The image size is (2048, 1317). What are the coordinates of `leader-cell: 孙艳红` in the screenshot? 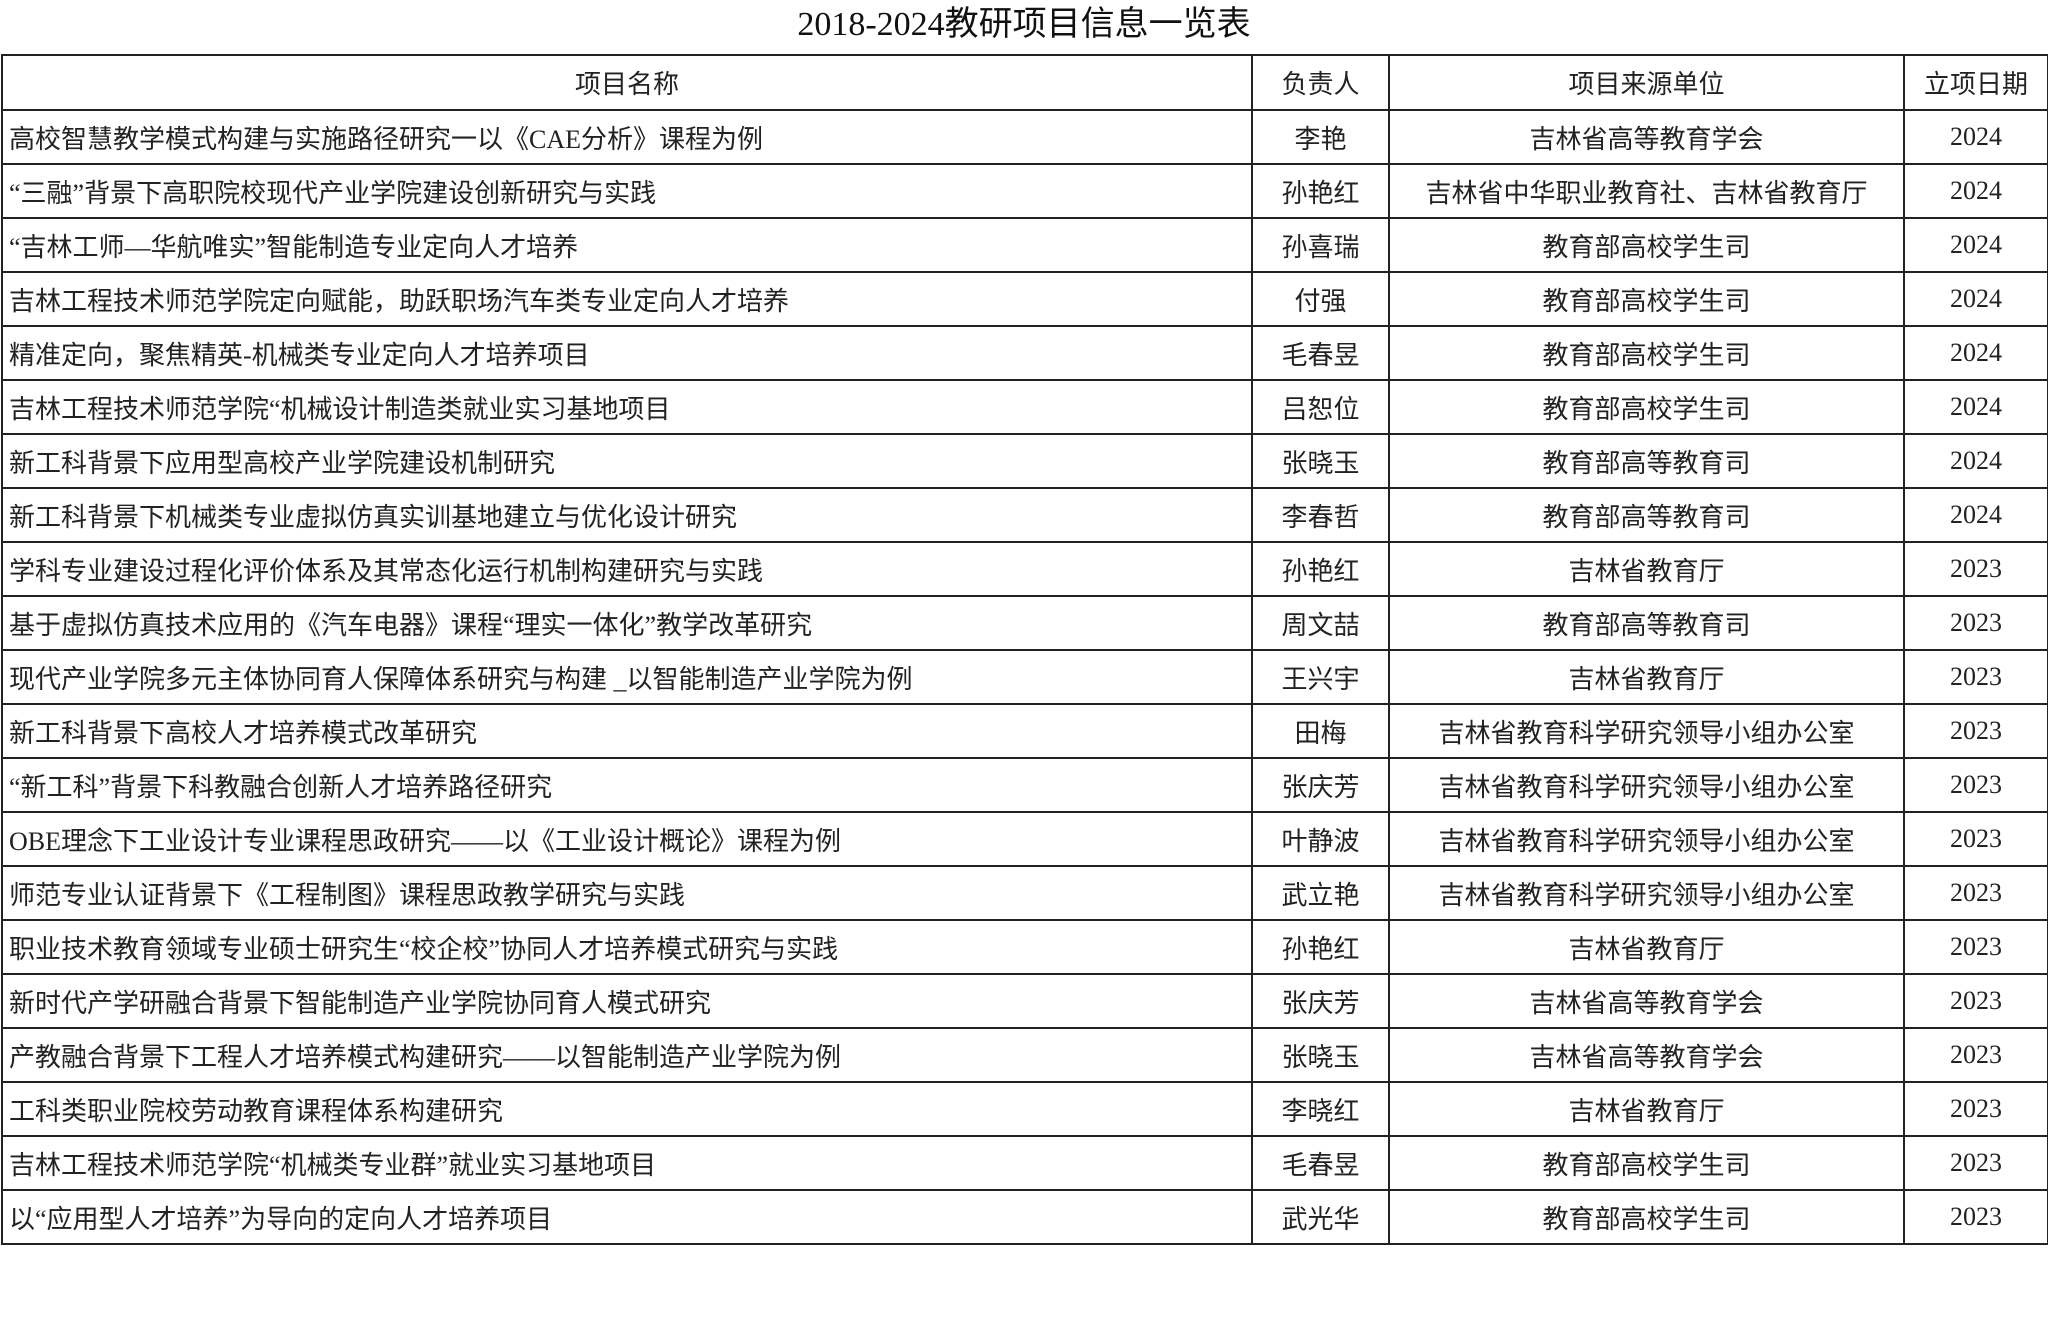 It's located at (1320, 947).